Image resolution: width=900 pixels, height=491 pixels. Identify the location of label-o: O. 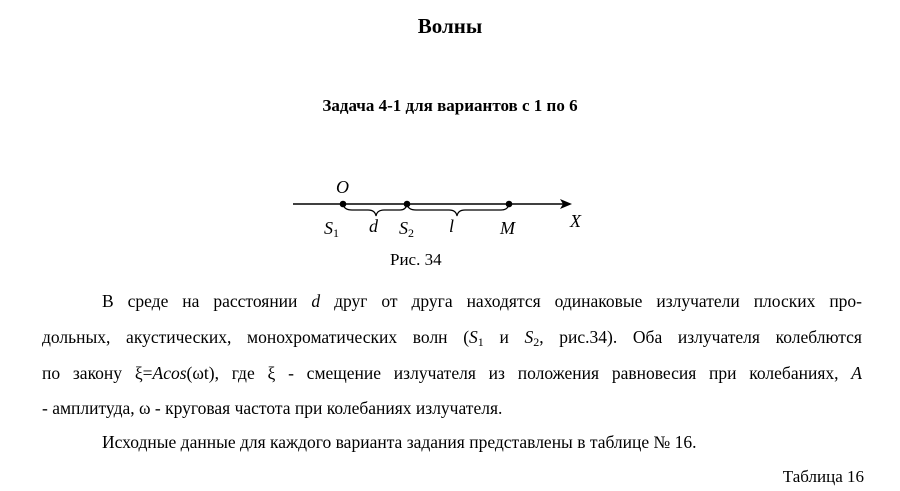
(342, 187).